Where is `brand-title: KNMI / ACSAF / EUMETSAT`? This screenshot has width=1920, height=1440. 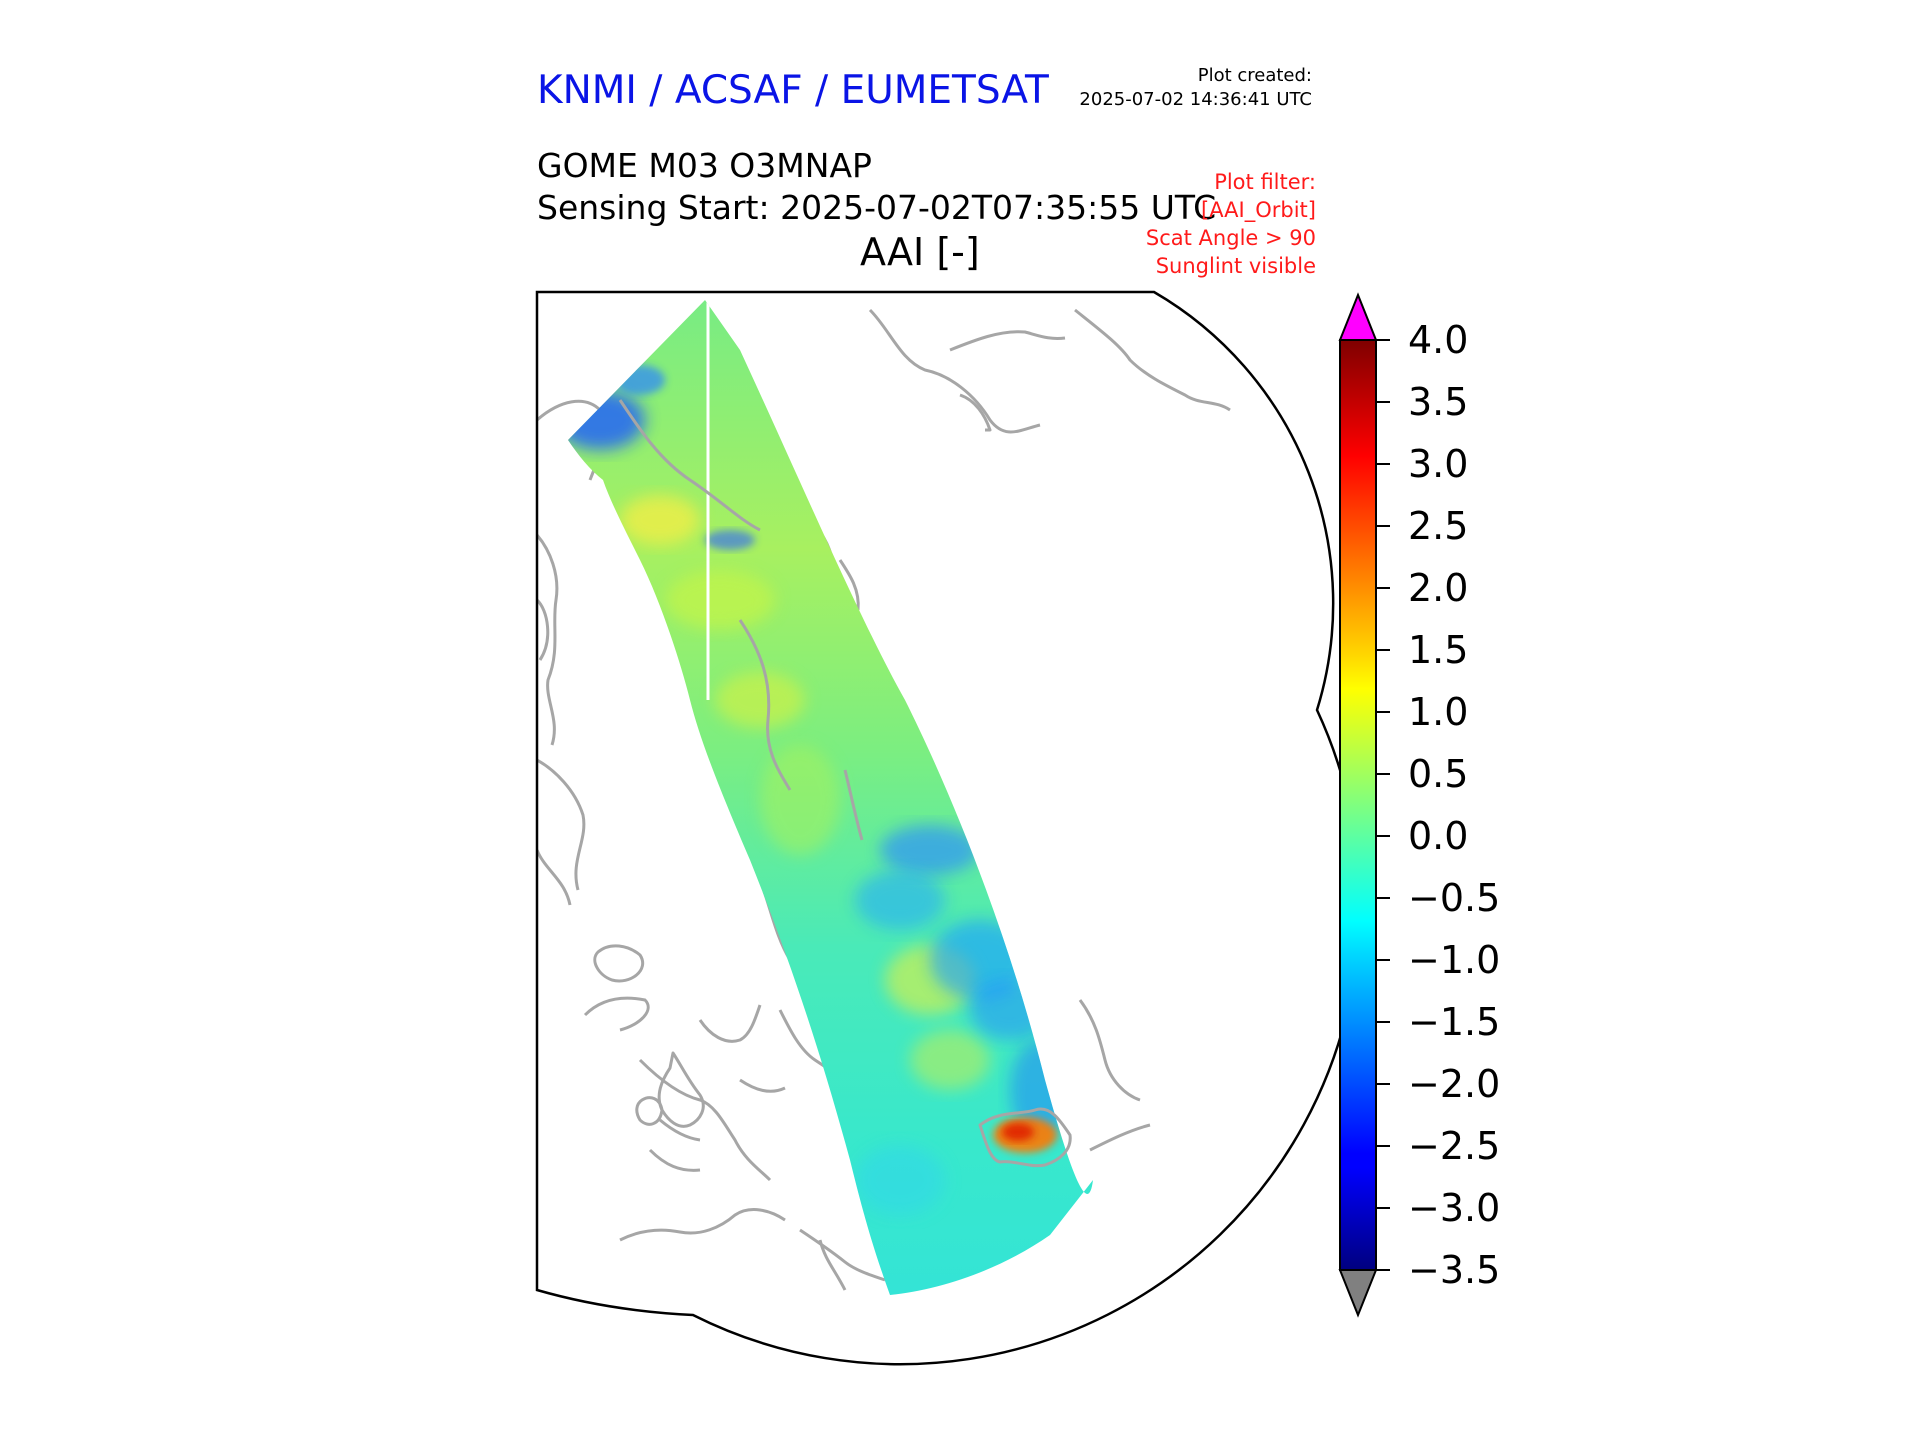 brand-title: KNMI / ACSAF / EUMETSAT is located at coordinates (793, 90).